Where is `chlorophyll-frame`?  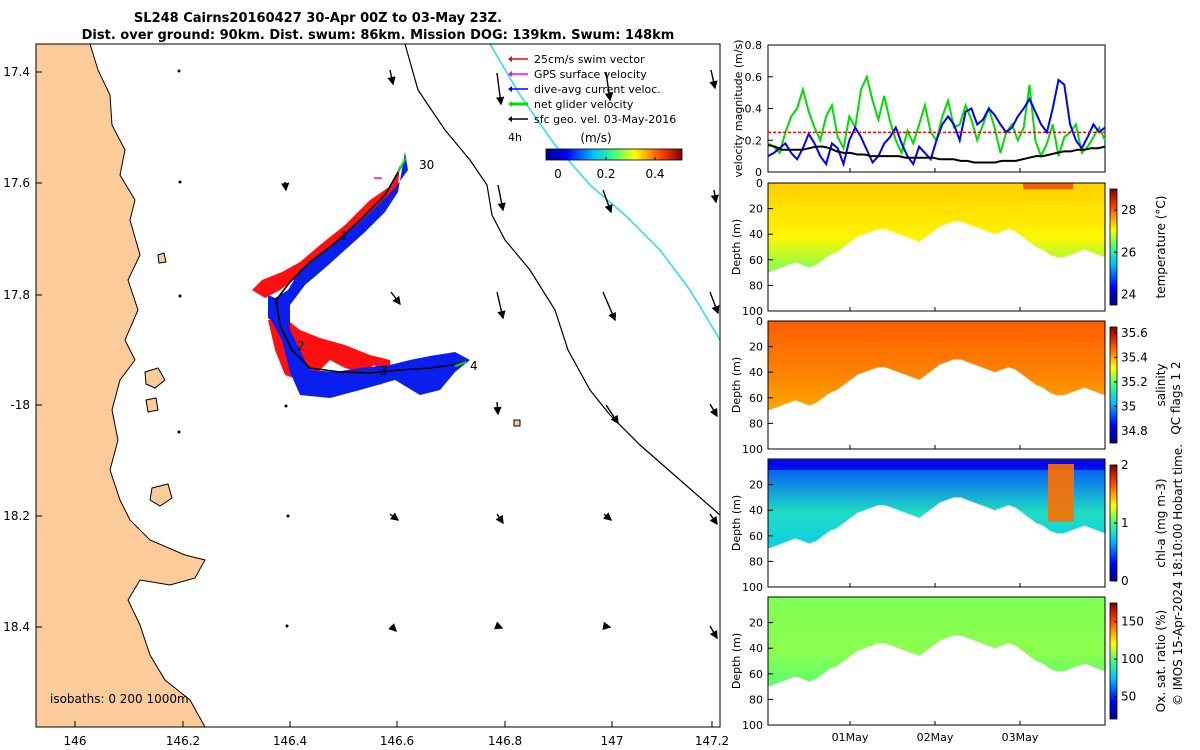
chlorophyll-frame is located at coordinates (936, 523).